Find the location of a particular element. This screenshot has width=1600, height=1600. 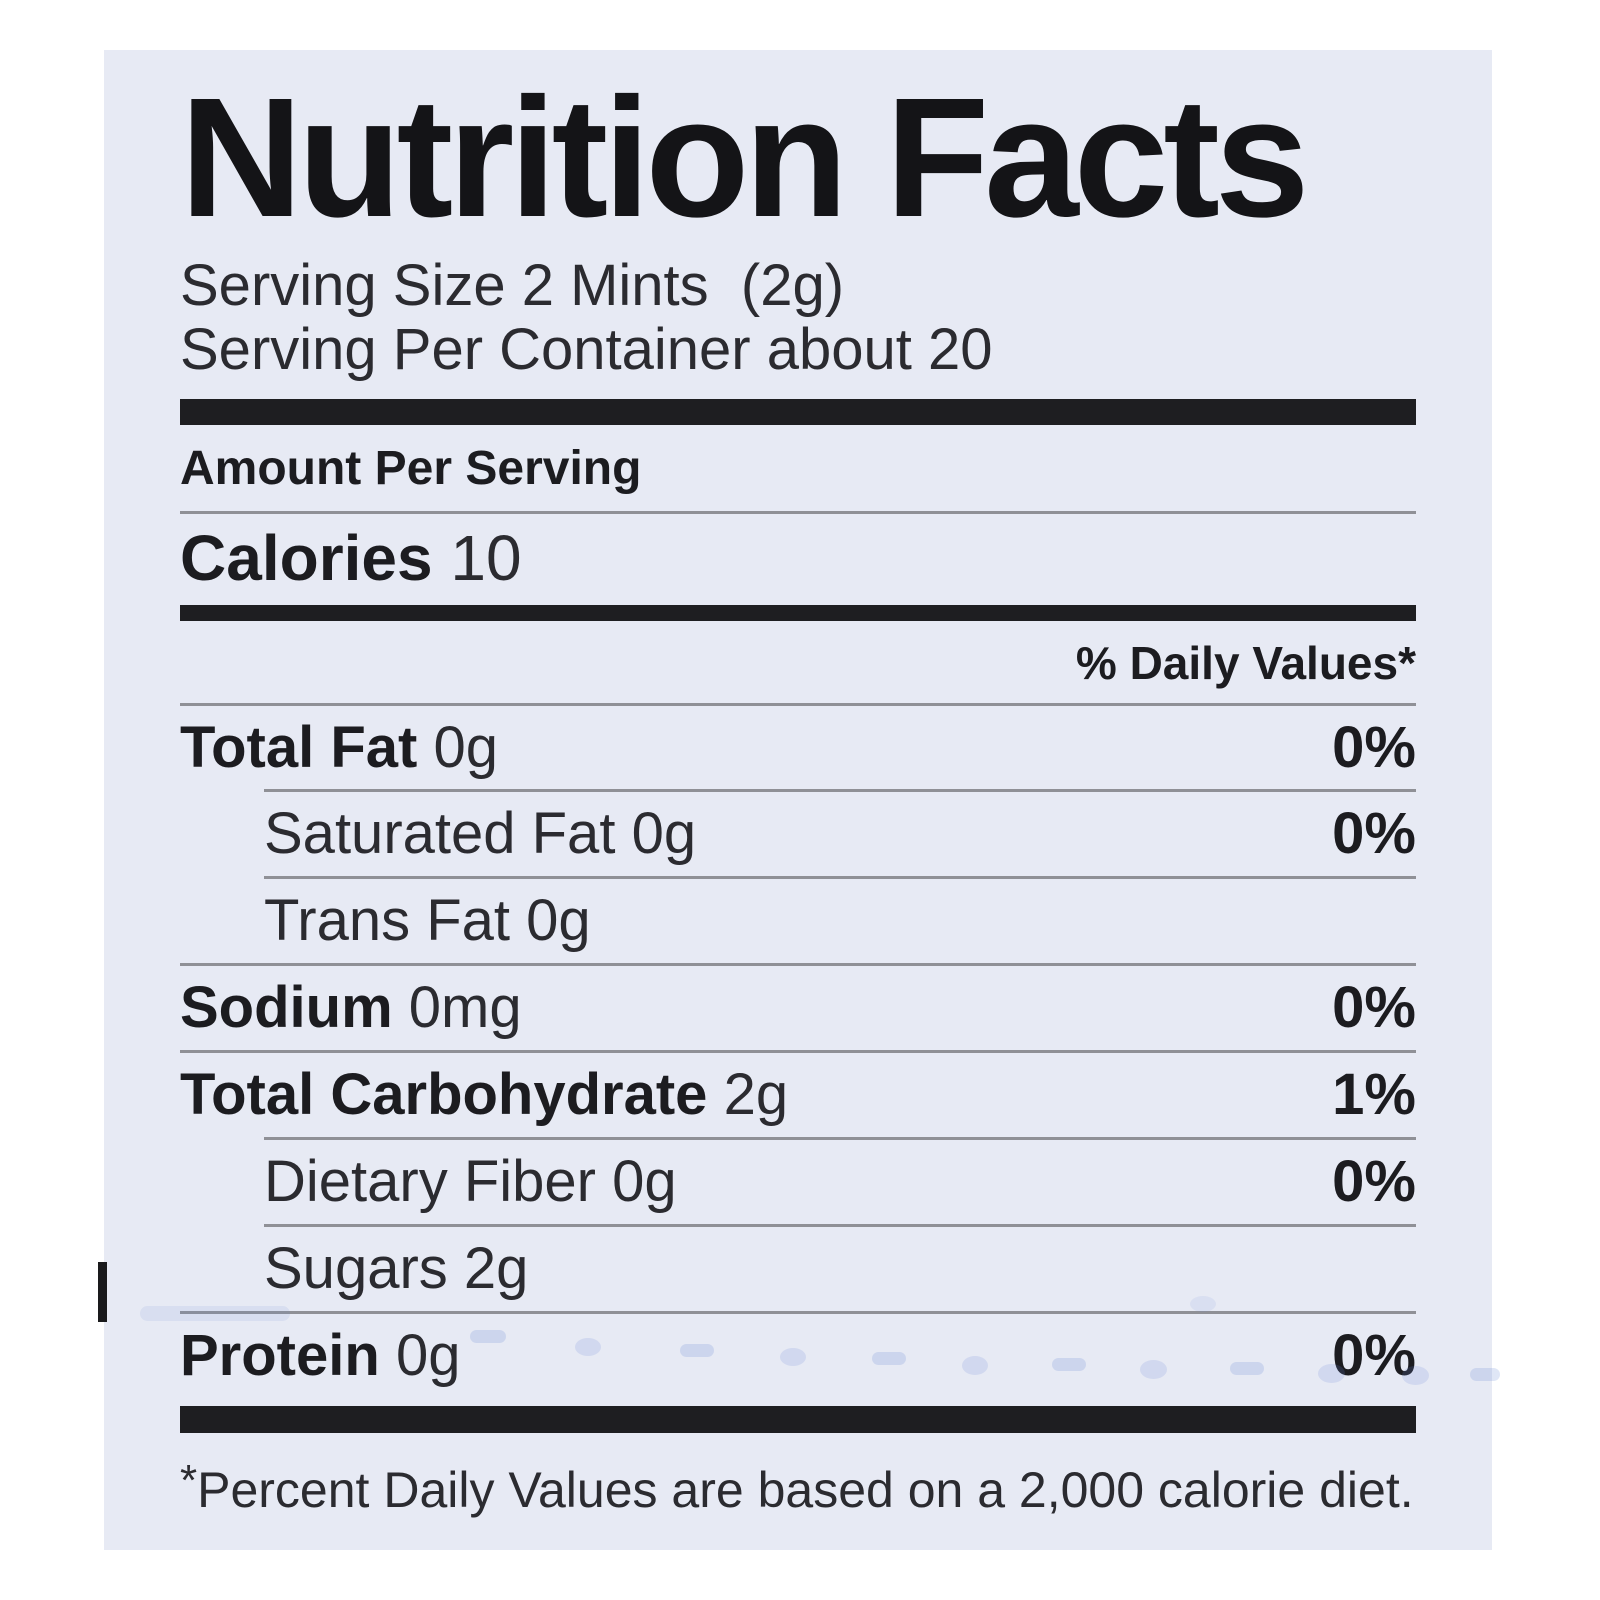

divider-thick-bottom is located at coordinates (798, 1419).